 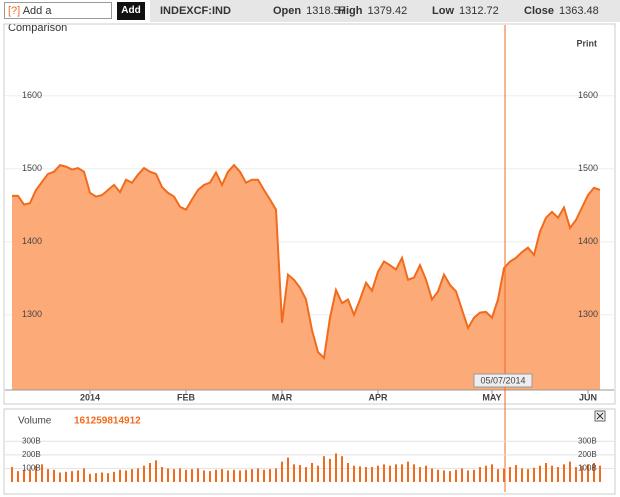 I want to click on y-tick-label-right: 1500, so click(x=588, y=168).